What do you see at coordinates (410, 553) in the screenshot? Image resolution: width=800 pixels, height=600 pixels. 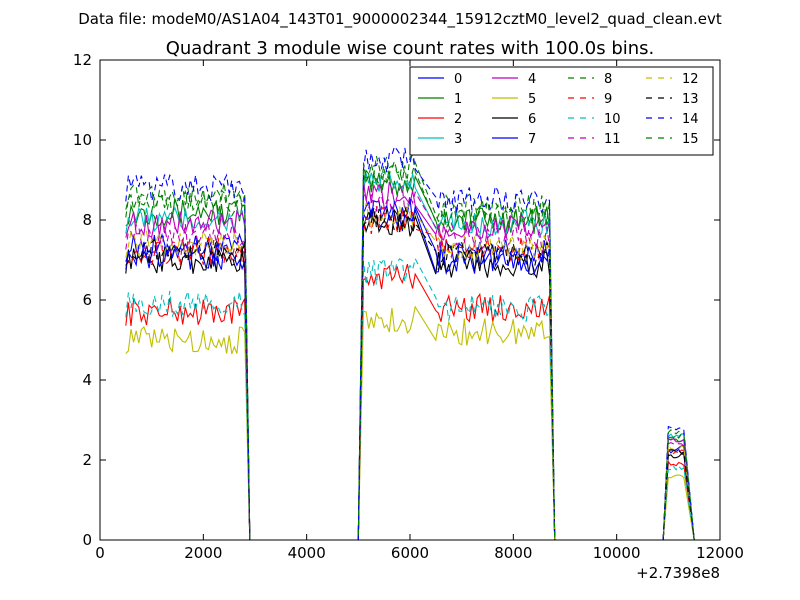 I see `x-tick-label: 6000` at bounding box center [410, 553].